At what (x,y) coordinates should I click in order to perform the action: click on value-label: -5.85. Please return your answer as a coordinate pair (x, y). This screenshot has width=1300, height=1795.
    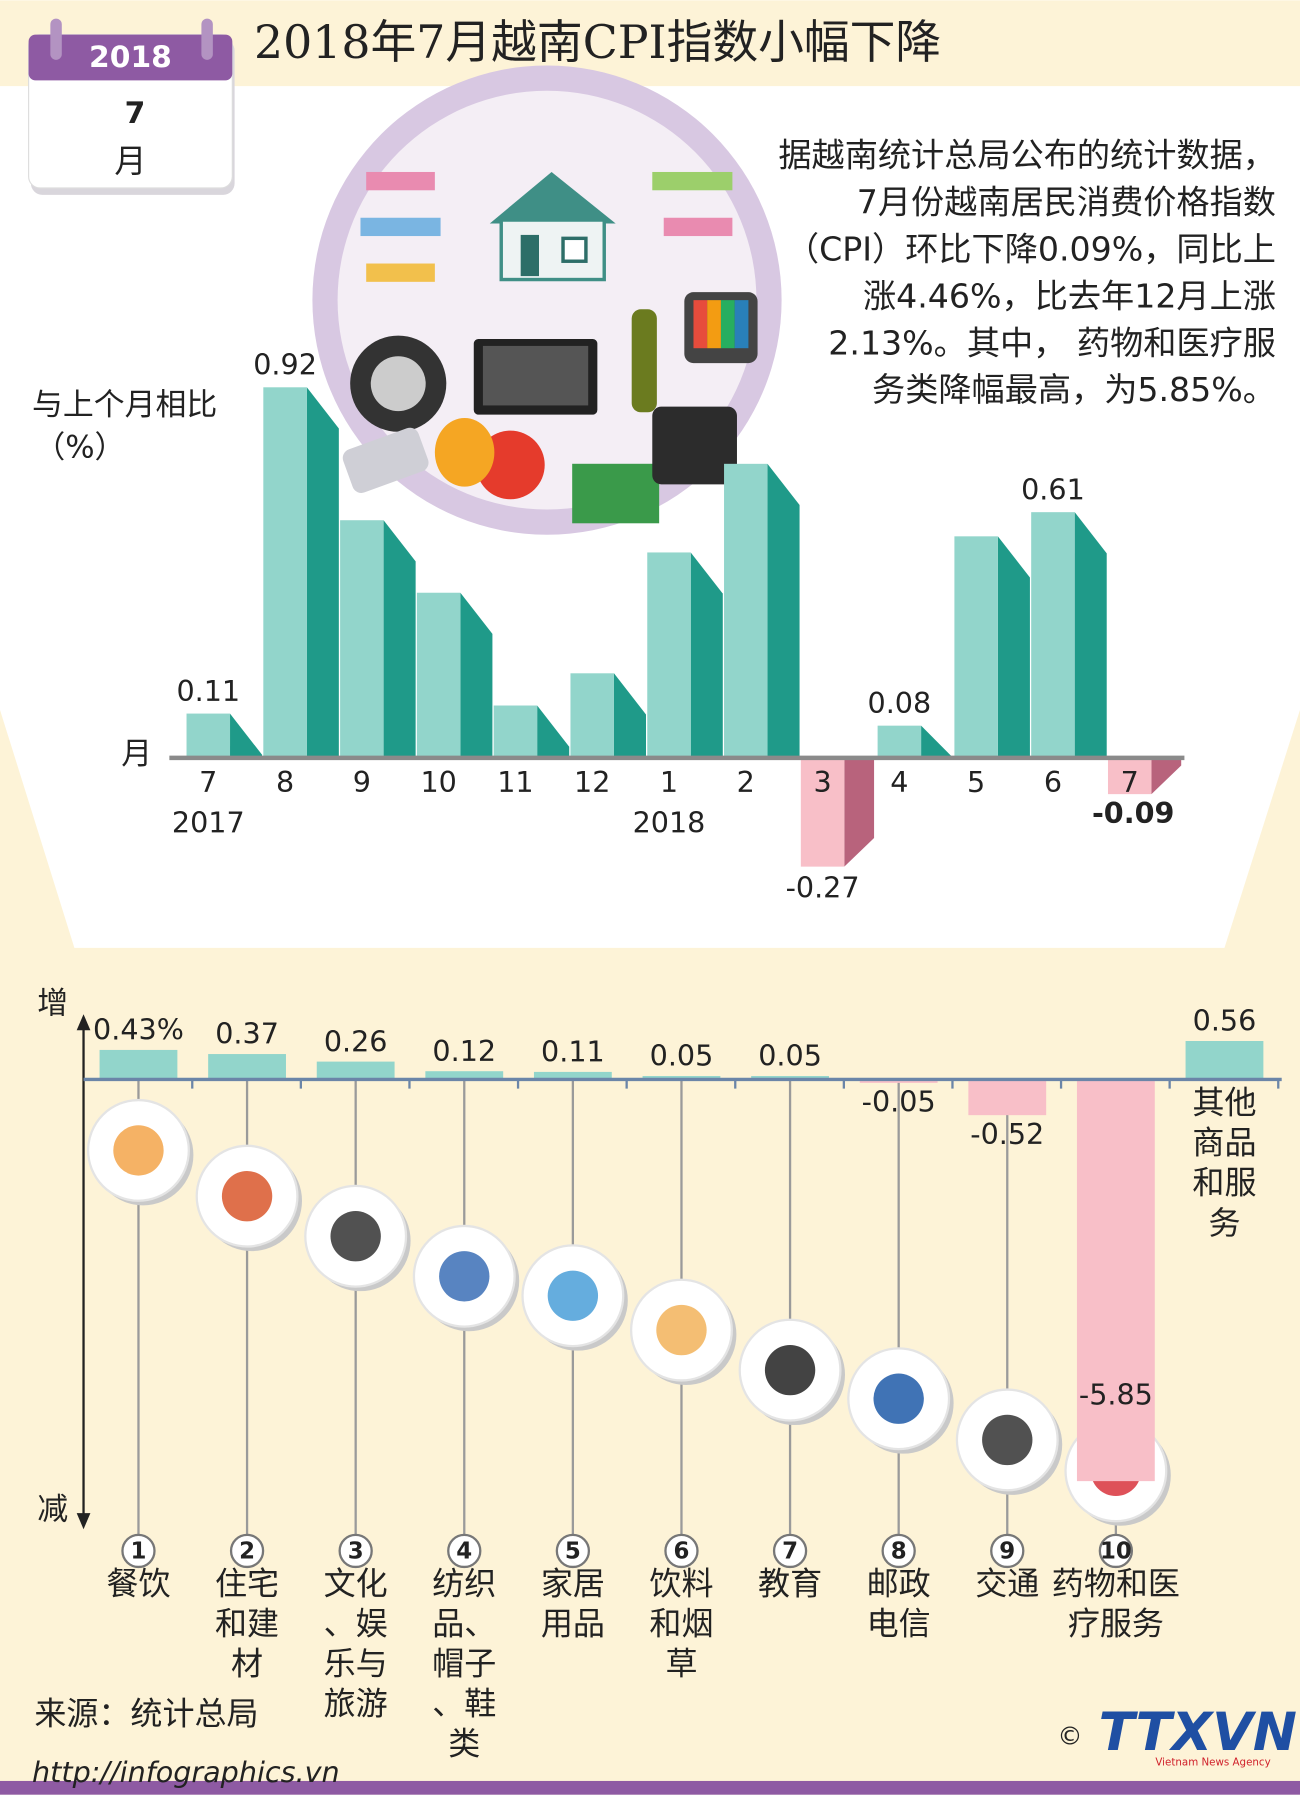
    Looking at the image, I should click on (1116, 1394).